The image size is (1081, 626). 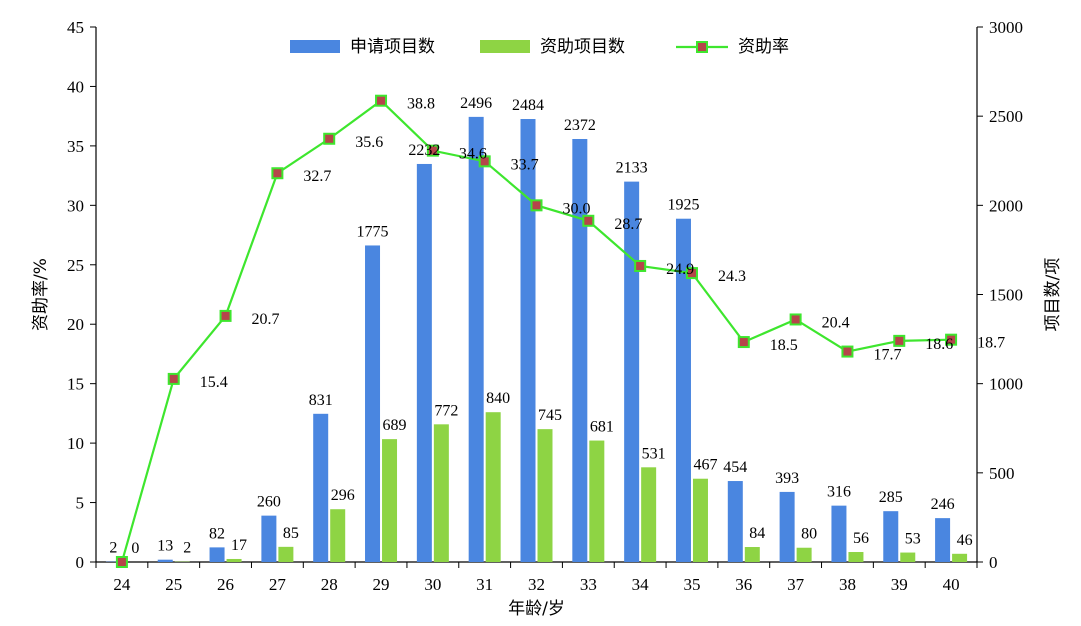 I want to click on legend-swatch-applications, so click(x=315, y=46).